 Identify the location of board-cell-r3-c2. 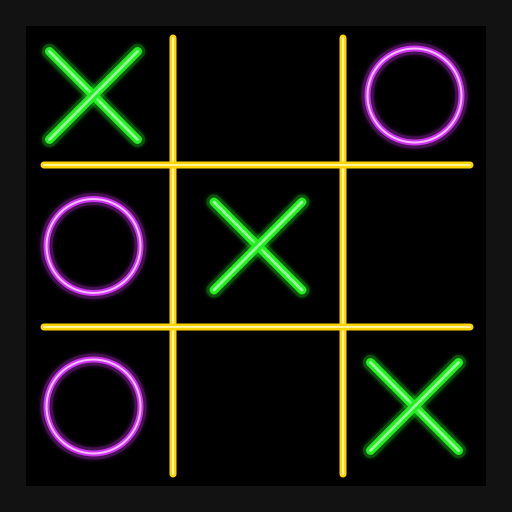
(258, 406).